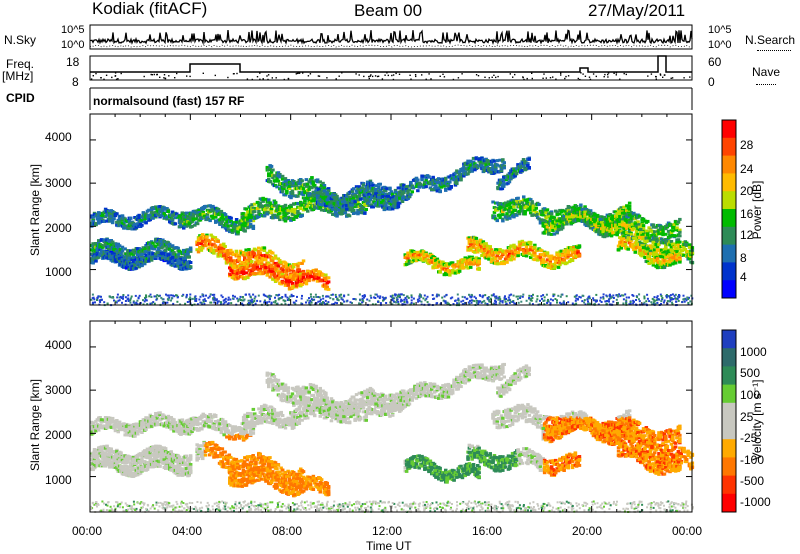  What do you see at coordinates (58, 480) in the screenshot?
I see `velocity-ytick: 1000` at bounding box center [58, 480].